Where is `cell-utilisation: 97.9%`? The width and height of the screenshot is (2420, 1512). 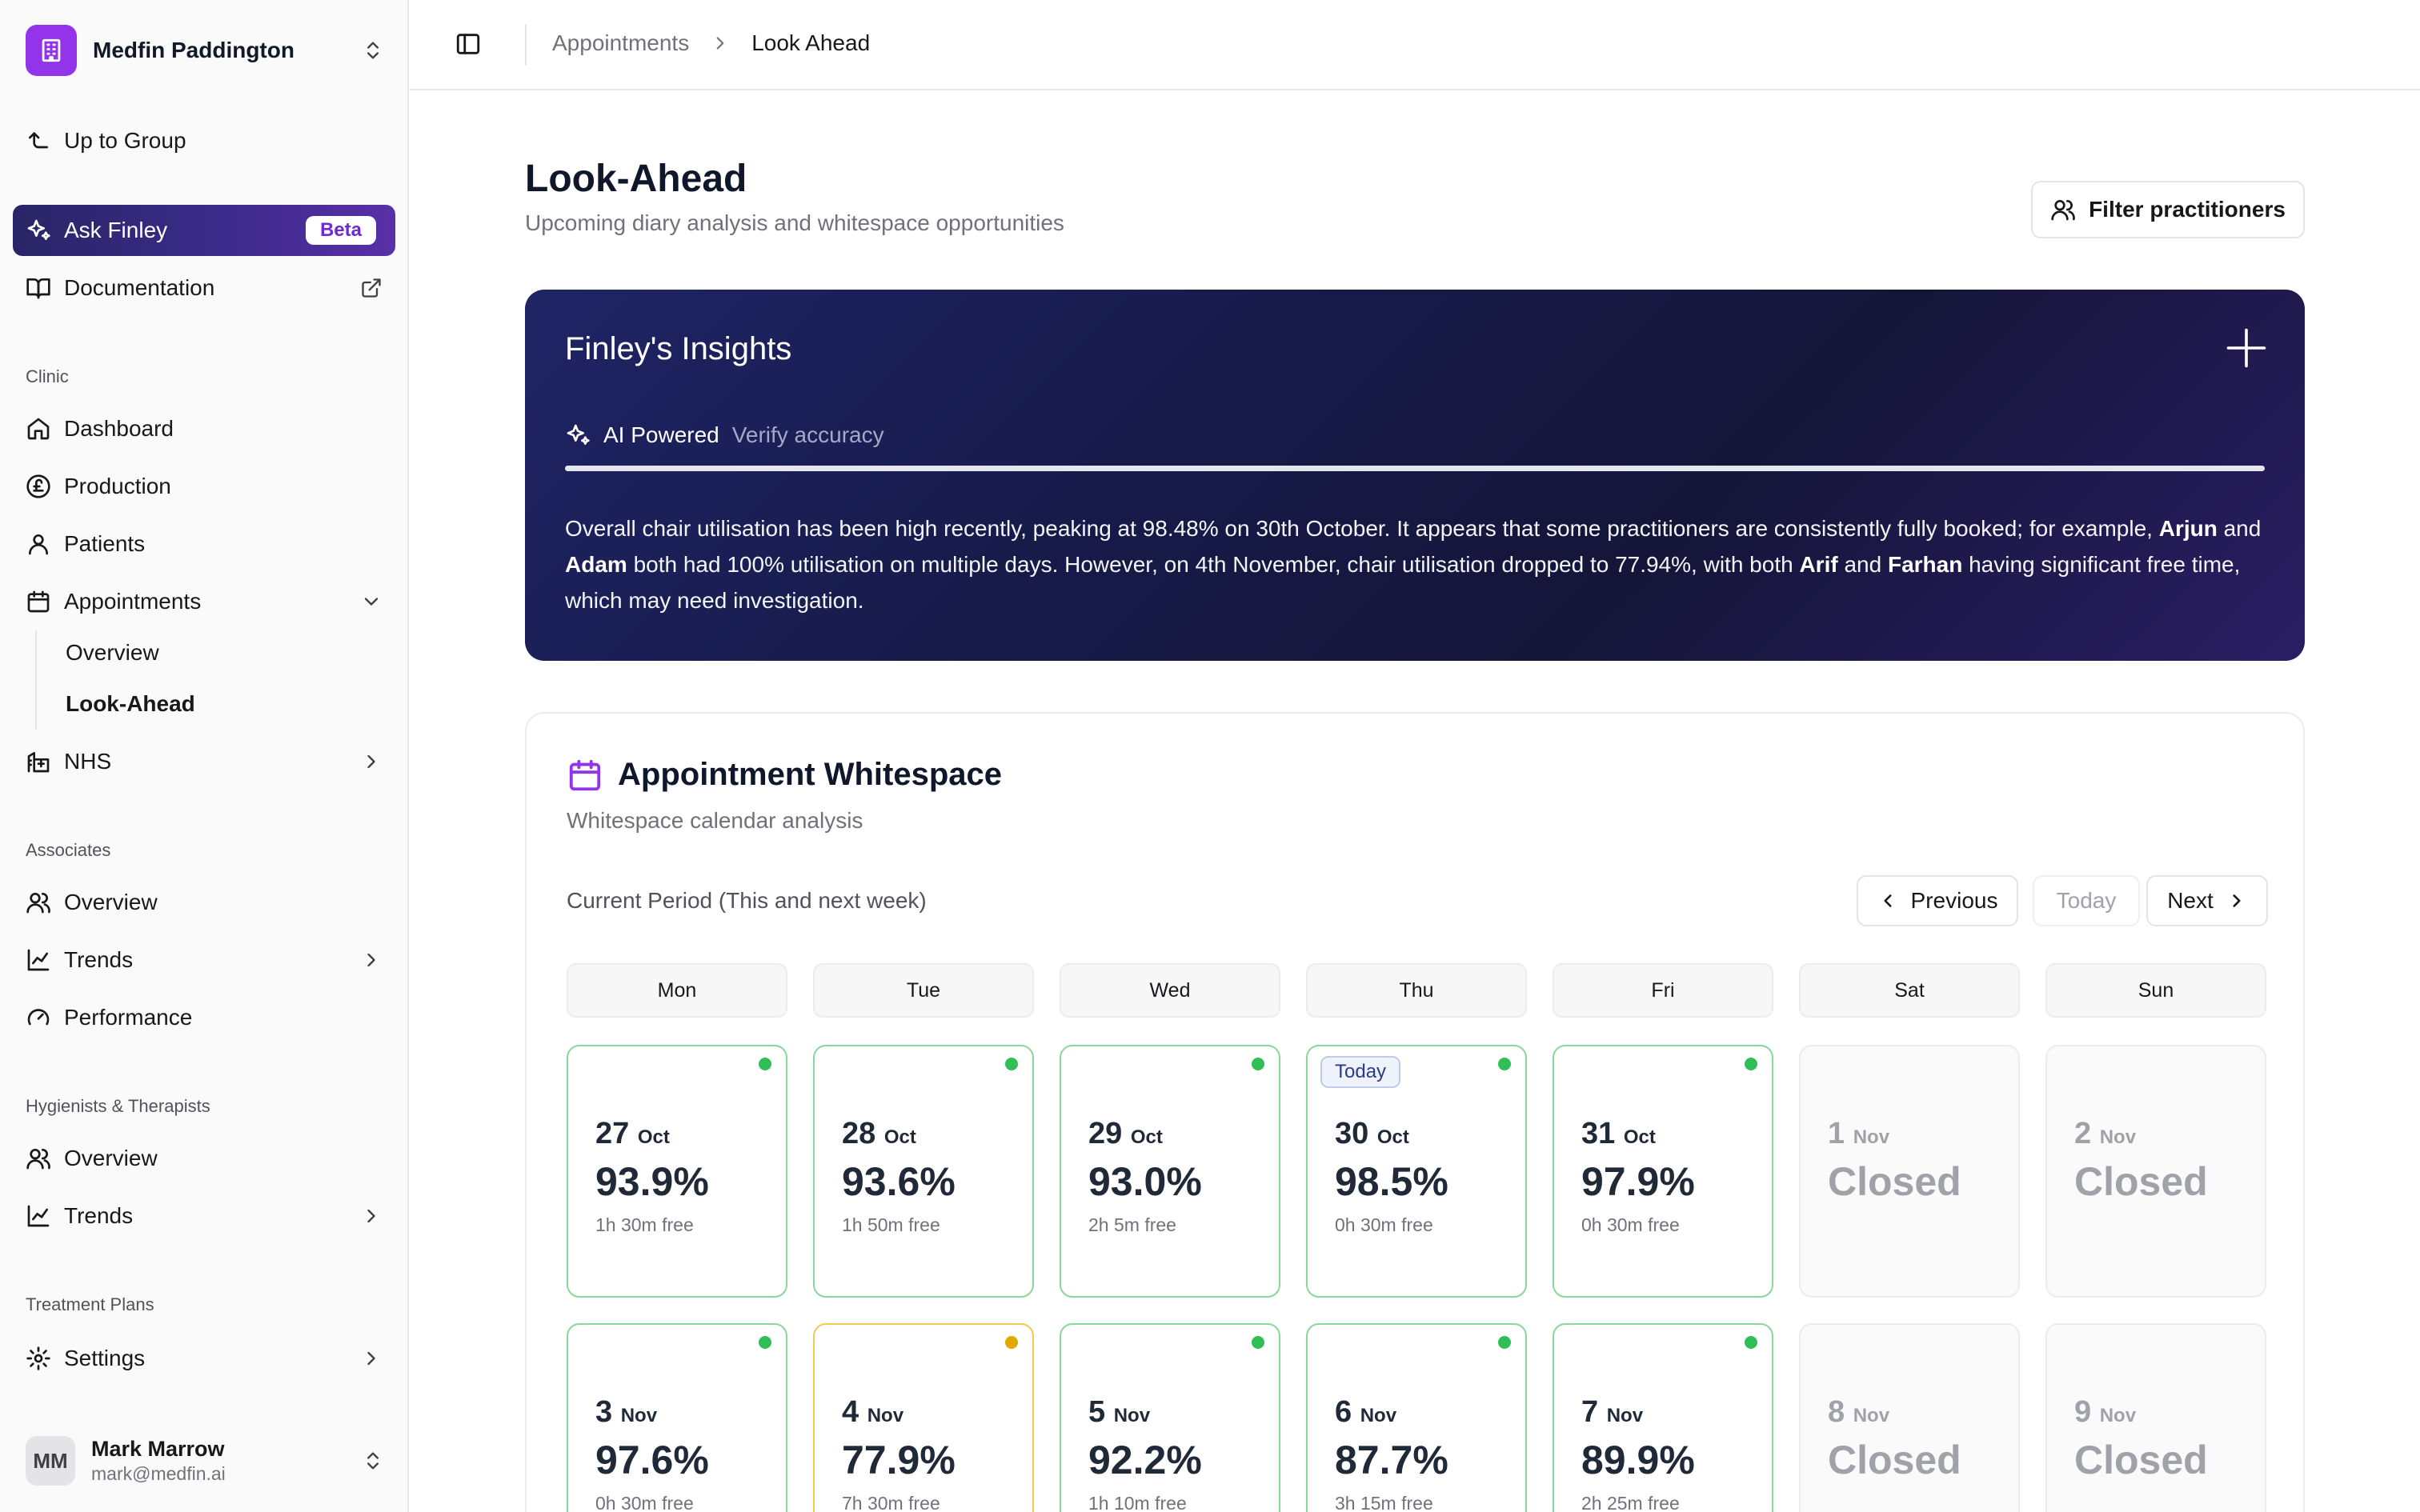 cell-utilisation: 97.9% is located at coordinates (1638, 1181).